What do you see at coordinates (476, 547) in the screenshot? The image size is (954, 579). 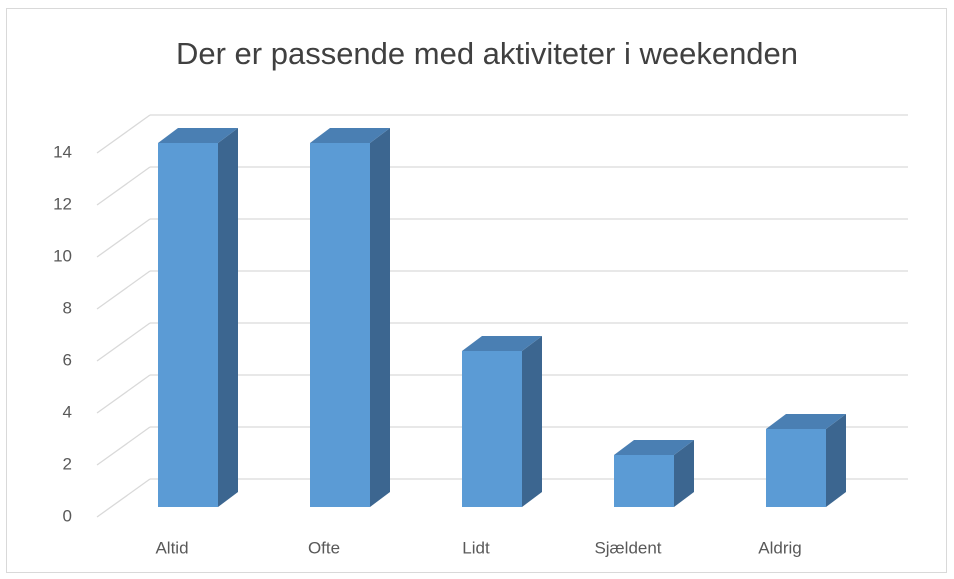 I see `x-tick-label: Lidt` at bounding box center [476, 547].